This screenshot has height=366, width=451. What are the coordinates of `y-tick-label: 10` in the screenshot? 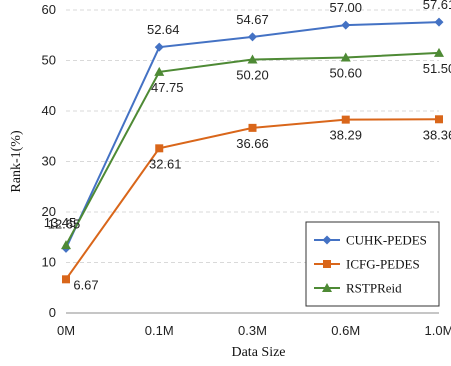 It's located at (49, 262).